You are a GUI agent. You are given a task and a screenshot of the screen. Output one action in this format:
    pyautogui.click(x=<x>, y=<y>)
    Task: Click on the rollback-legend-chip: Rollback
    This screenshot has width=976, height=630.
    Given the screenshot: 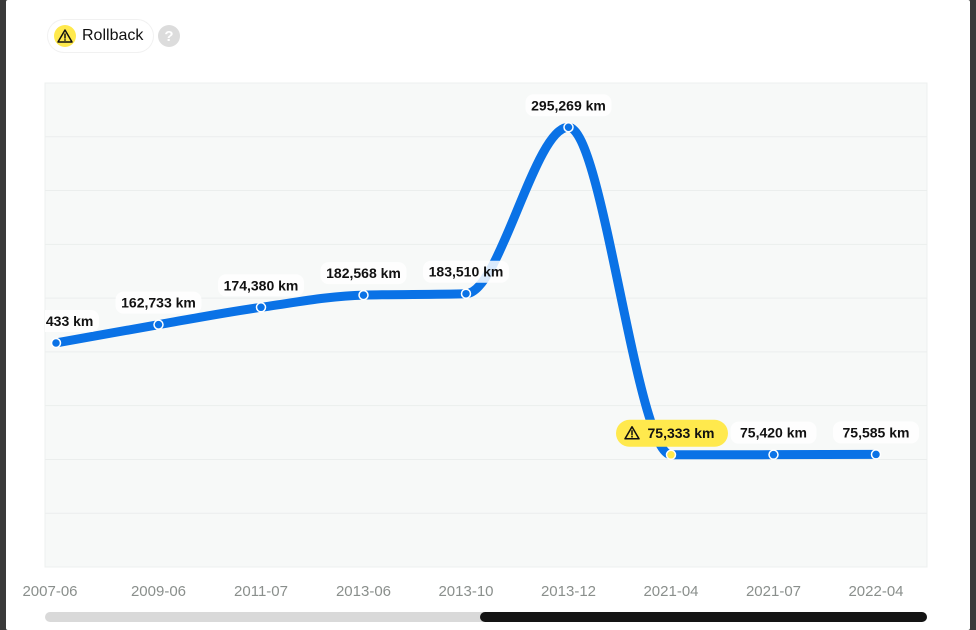 What is the action you would take?
    pyautogui.click(x=101, y=36)
    